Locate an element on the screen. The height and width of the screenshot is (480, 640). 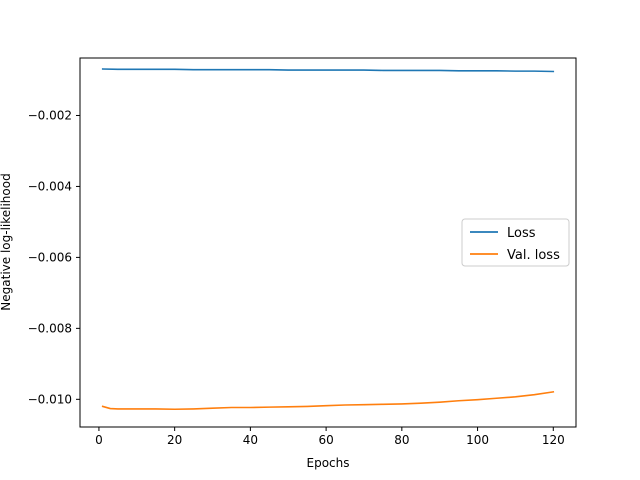
y-axis: −0.002 −0.004 −0.006 −0.008 −0.010 is located at coordinates (54, 257).